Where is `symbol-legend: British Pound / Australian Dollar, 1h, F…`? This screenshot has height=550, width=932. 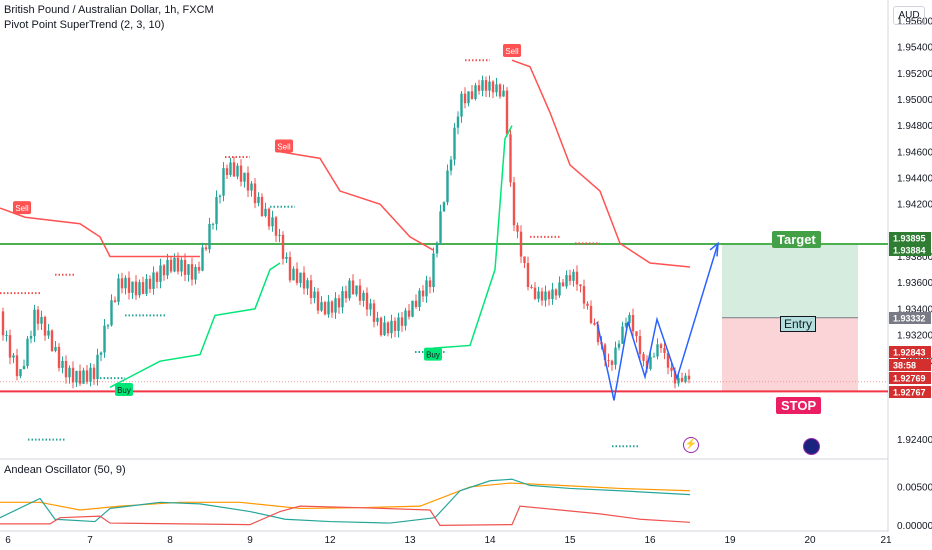
symbol-legend: British Pound / Australian Dollar, 1h, F… is located at coordinates (109, 10).